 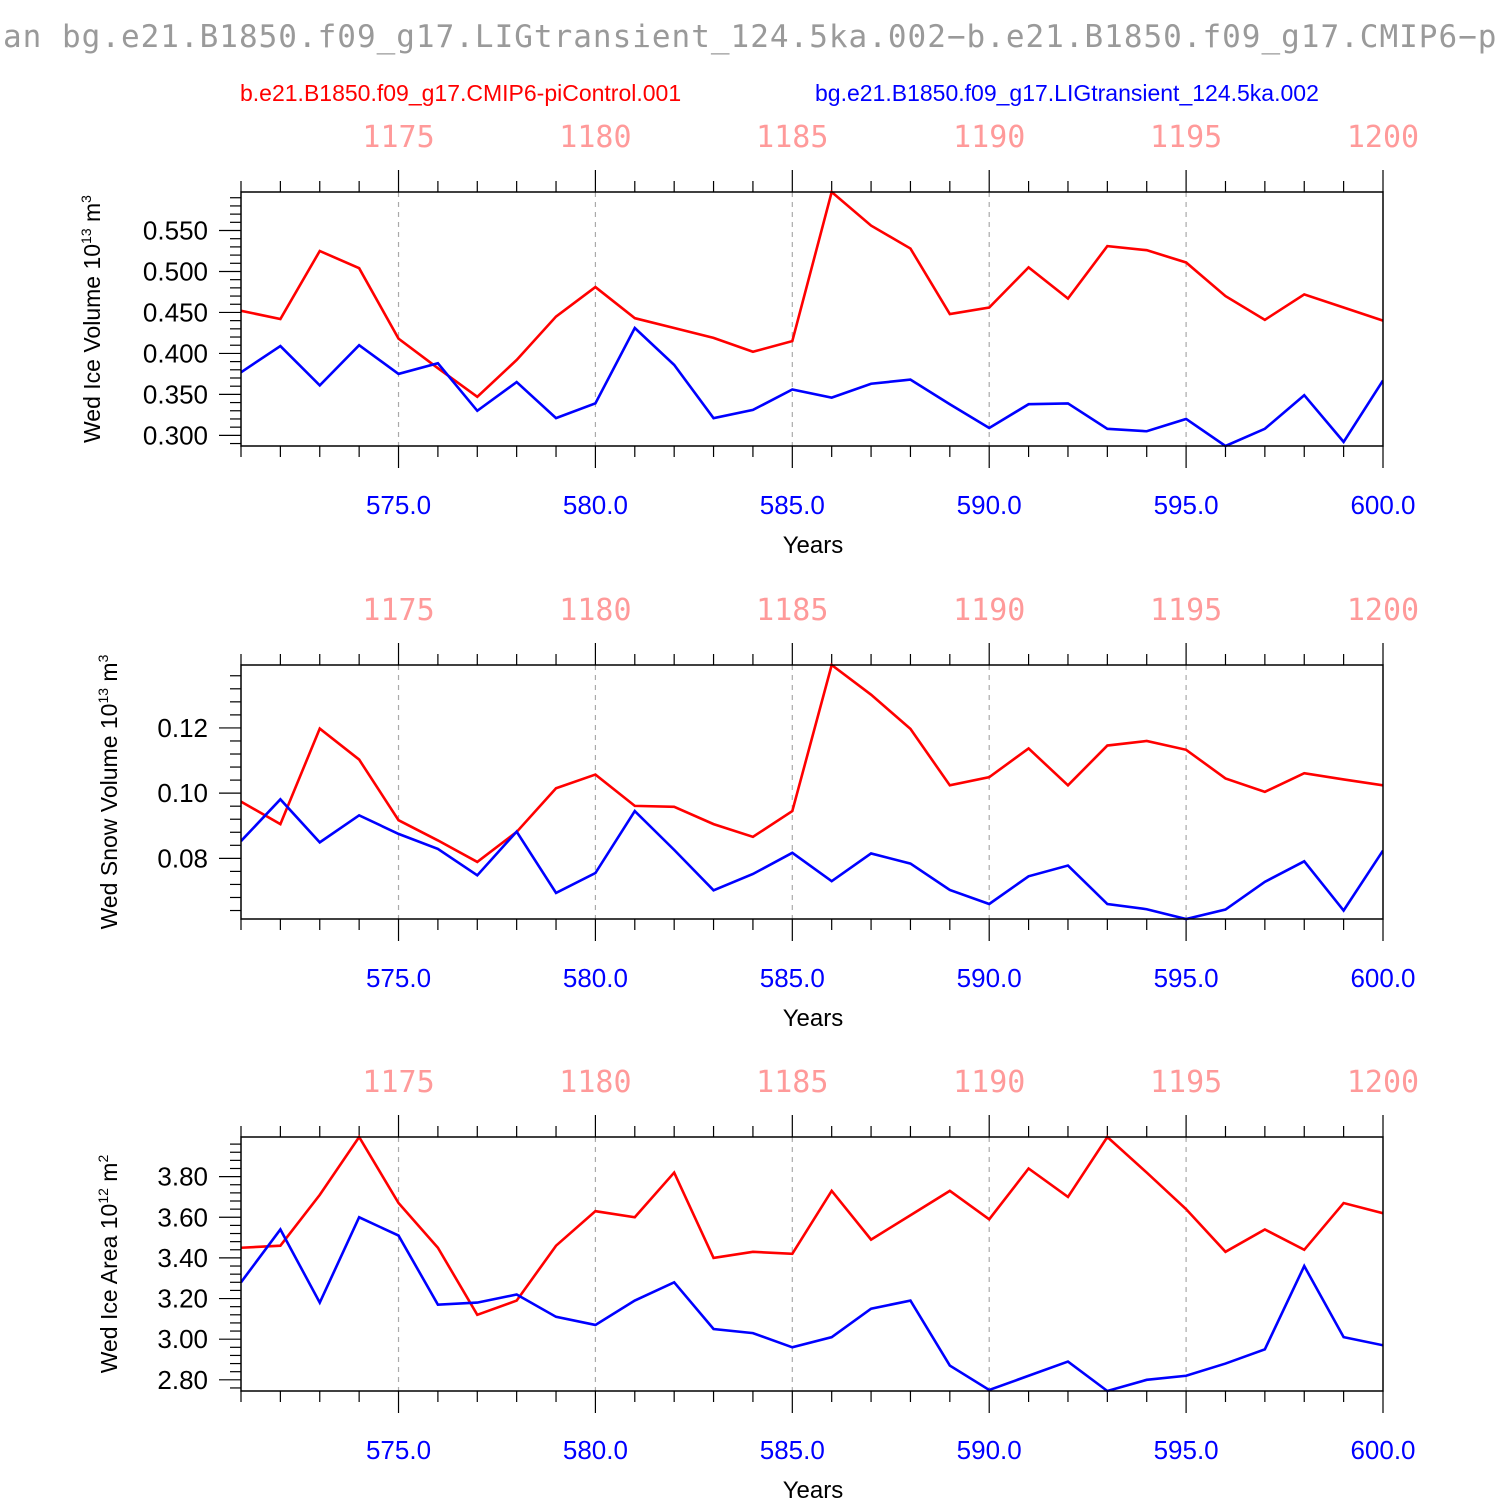 I want to click on y-tick-label: 0.500, so click(x=175, y=271).